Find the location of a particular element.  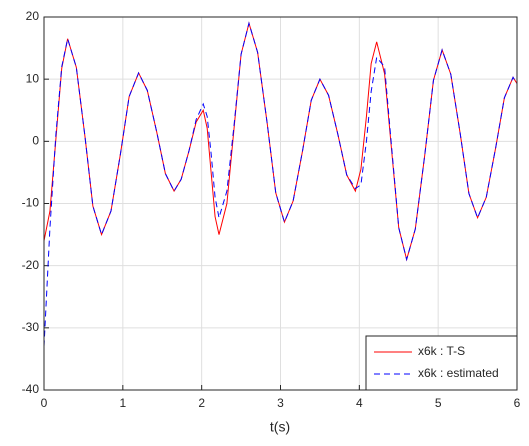

x-tick-label: 4 is located at coordinates (359, 403).